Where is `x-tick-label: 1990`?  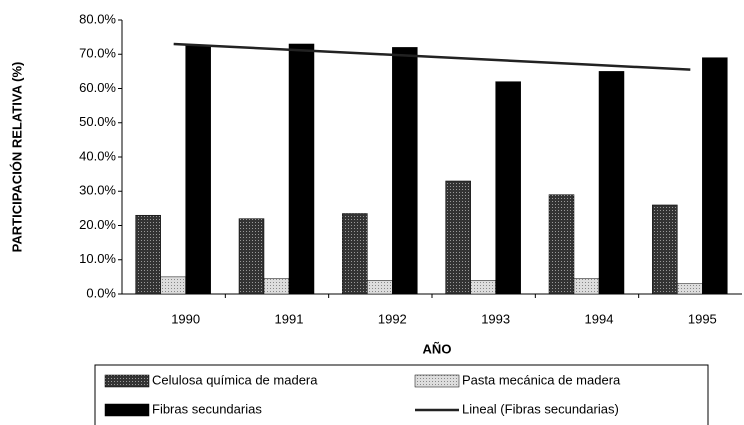 x-tick-label: 1990 is located at coordinates (185, 318).